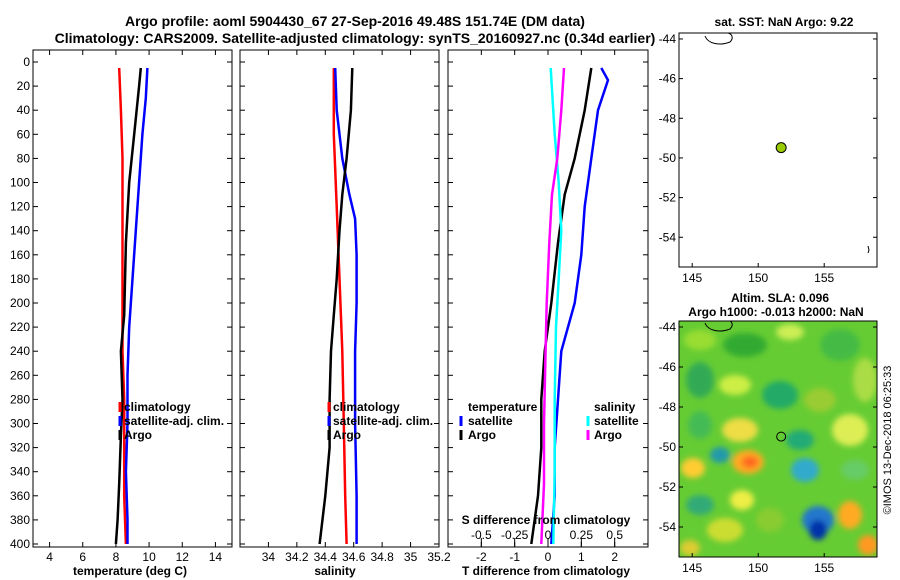  I want to click on difference-xlabel: T difference from climatology, so click(546, 571).